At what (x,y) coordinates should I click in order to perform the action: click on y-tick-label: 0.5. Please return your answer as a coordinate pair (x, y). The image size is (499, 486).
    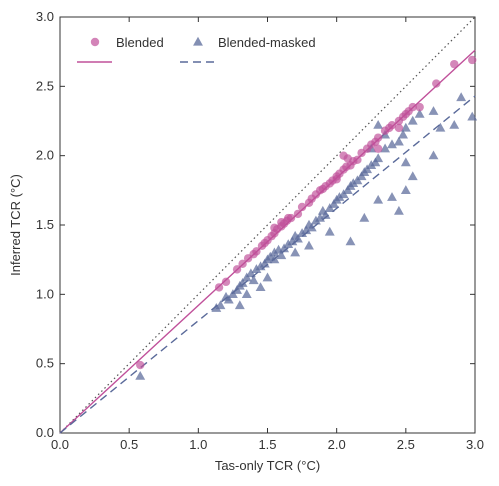
    Looking at the image, I should click on (45, 363).